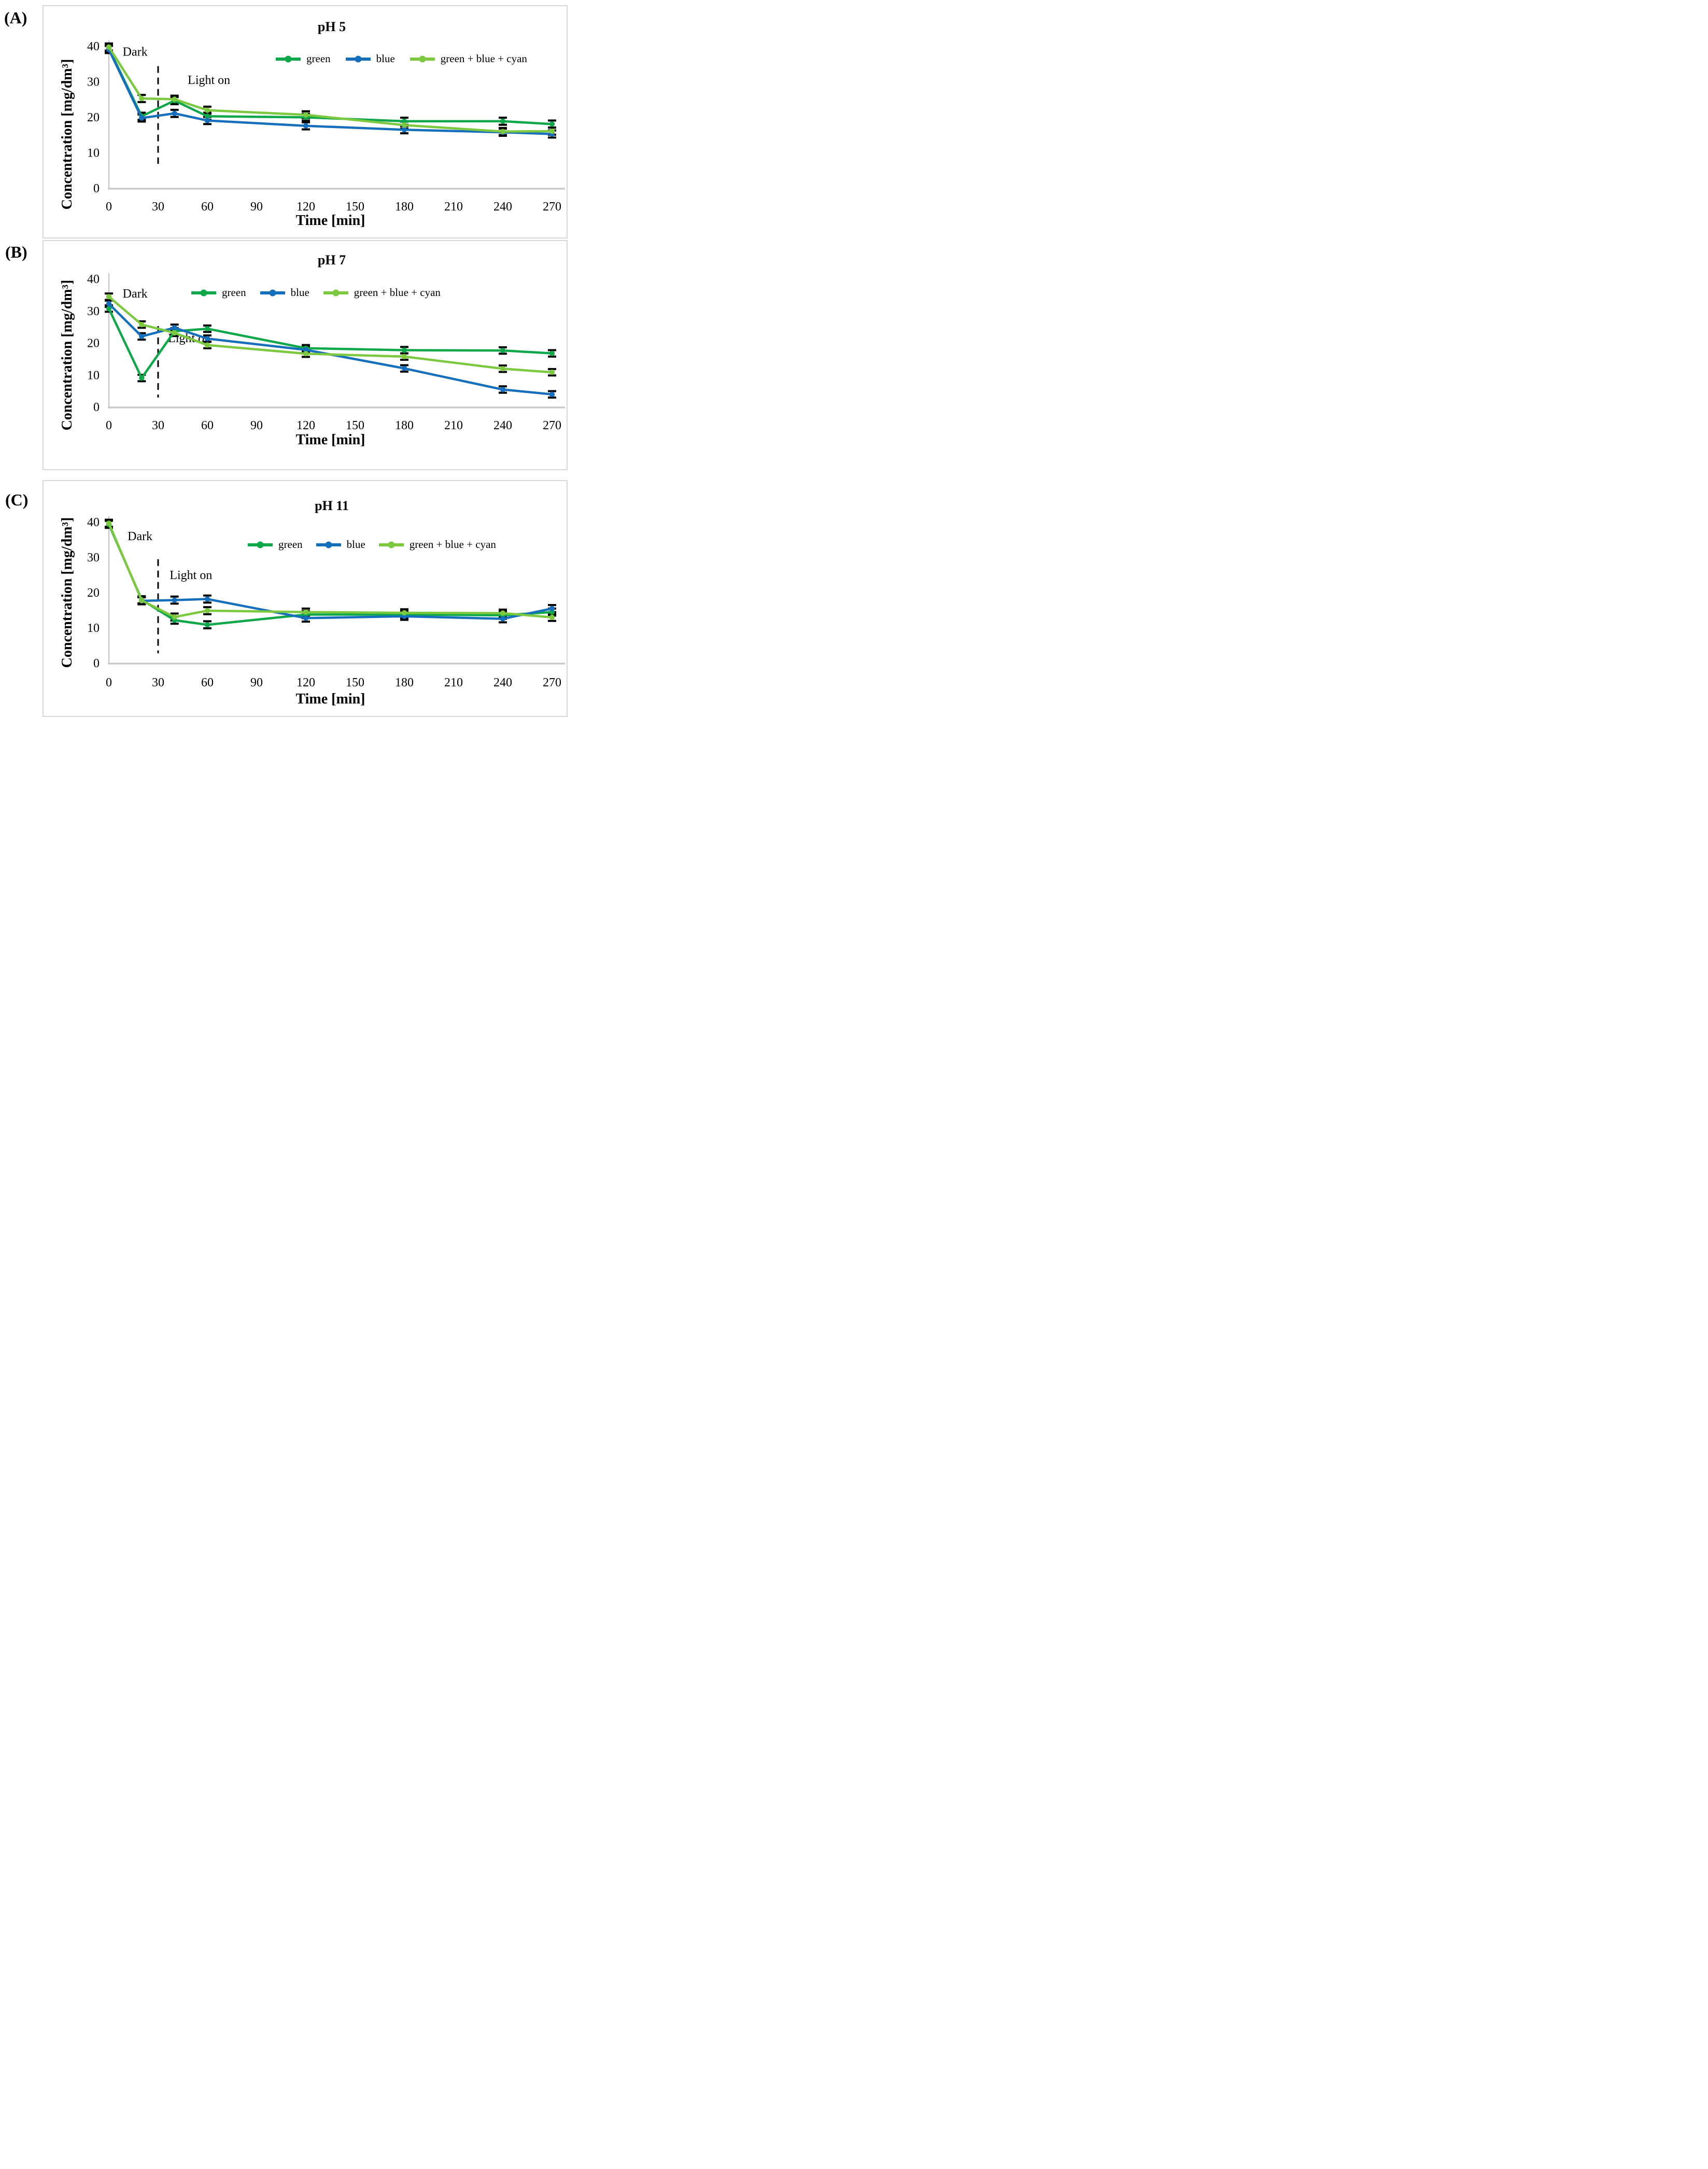  I want to click on legend-label: green + blue + cyan, so click(484, 58).